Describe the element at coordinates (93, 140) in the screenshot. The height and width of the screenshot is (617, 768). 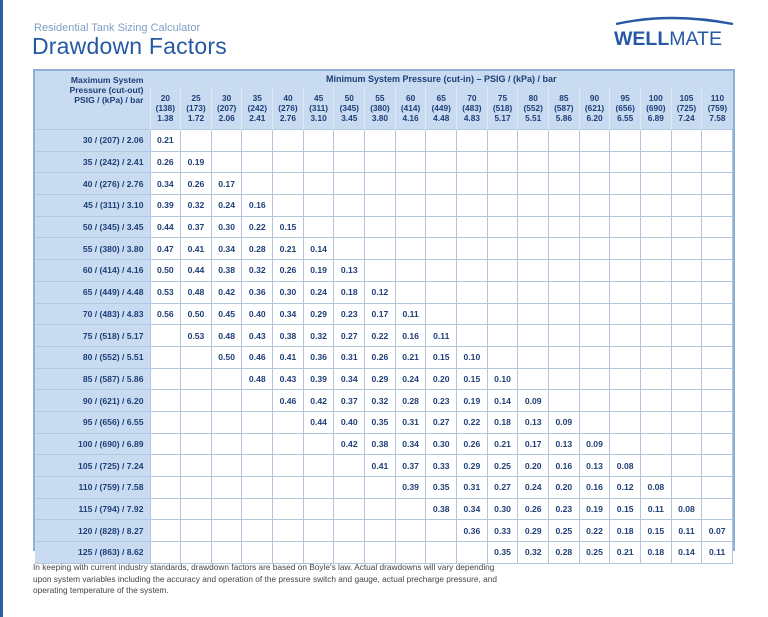
I see `row-label: 30 / (207) / 2.06` at that location.